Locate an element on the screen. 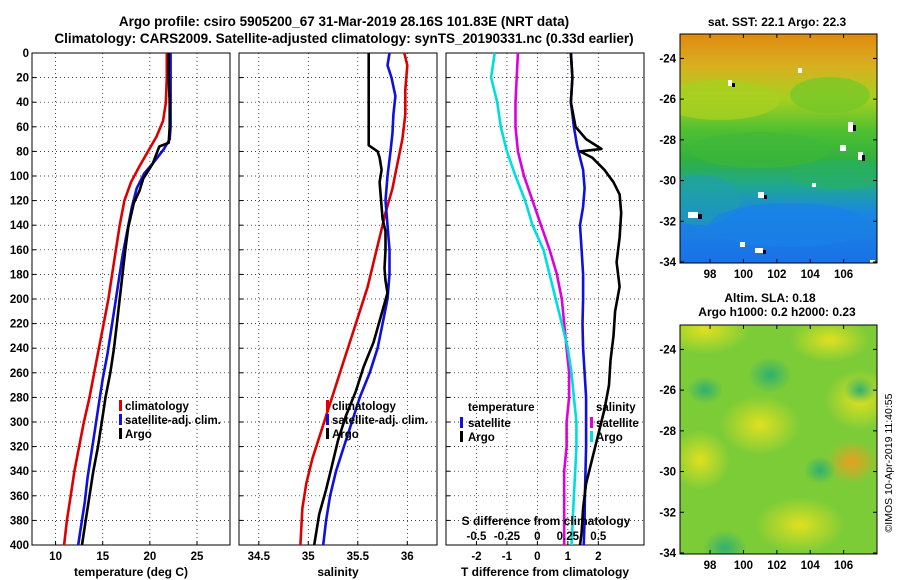 The image size is (900, 580). sla-map-title1: Altim. SLA: 0.18 is located at coordinates (770, 298).